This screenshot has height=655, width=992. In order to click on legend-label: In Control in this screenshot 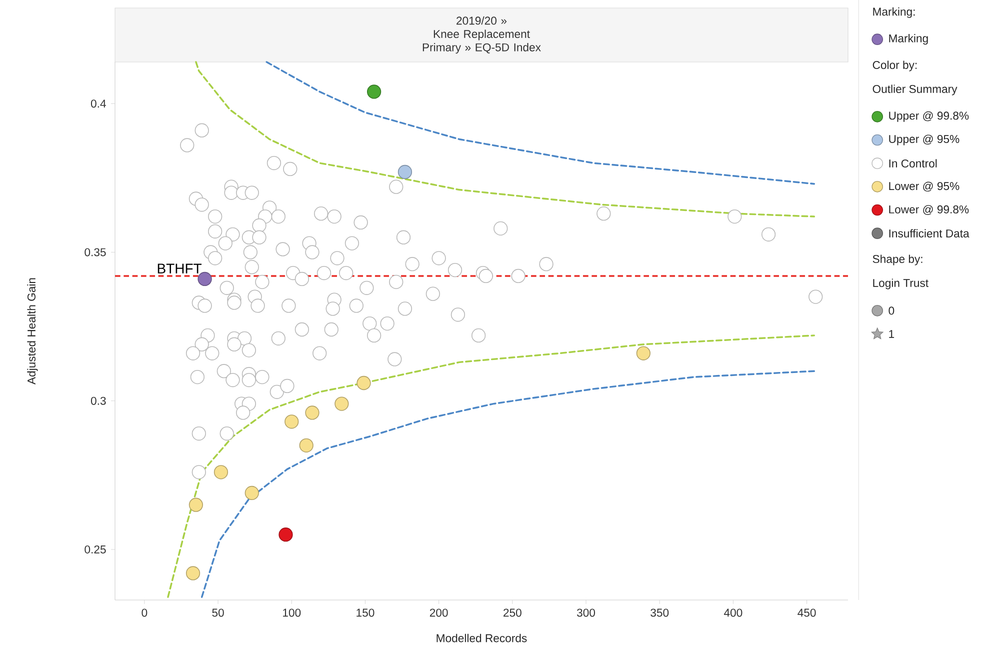, I will do `click(913, 163)`.